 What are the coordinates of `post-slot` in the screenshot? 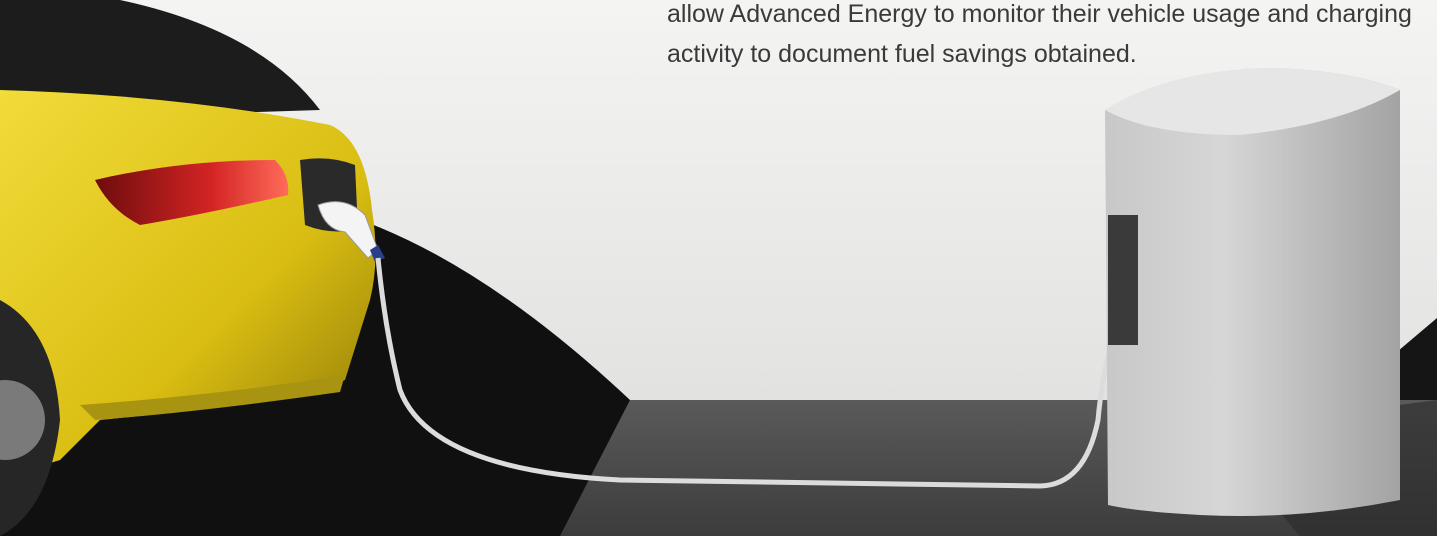 It's located at (1123, 280).